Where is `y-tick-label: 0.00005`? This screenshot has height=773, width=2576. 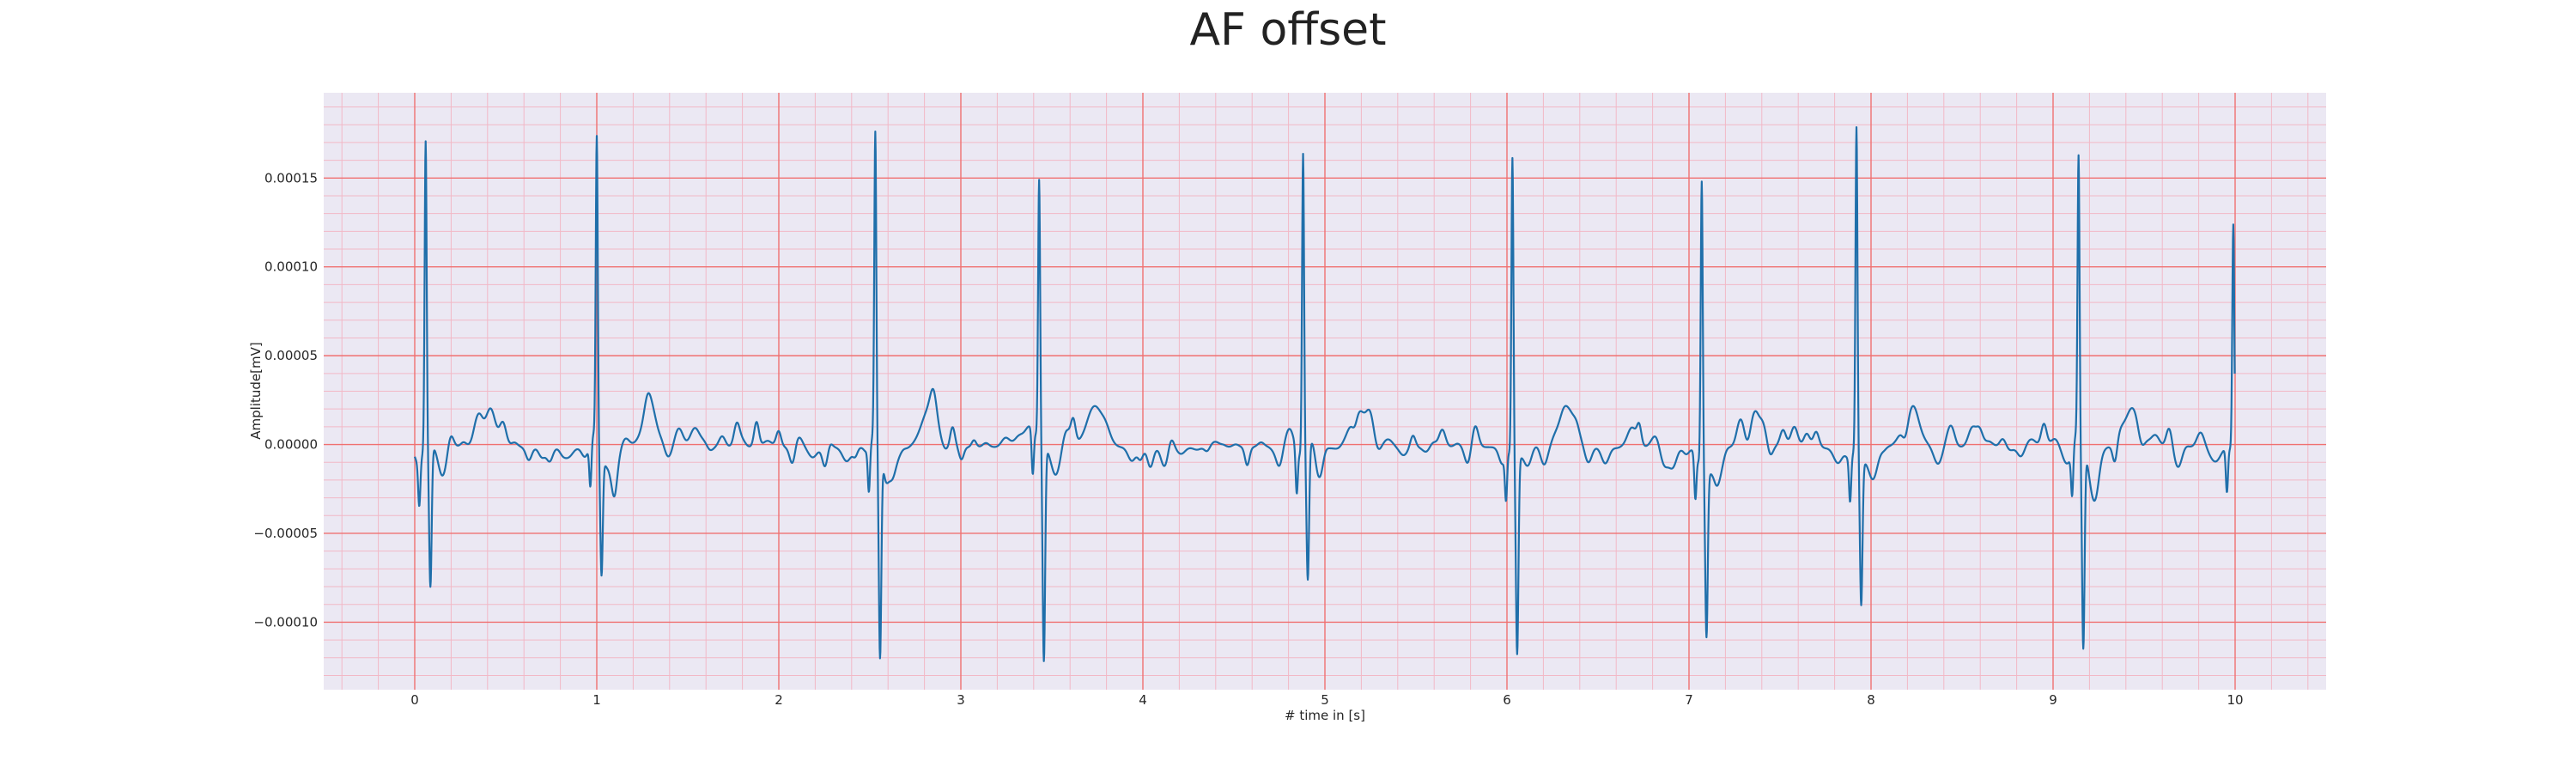 y-tick-label: 0.00005 is located at coordinates (291, 355).